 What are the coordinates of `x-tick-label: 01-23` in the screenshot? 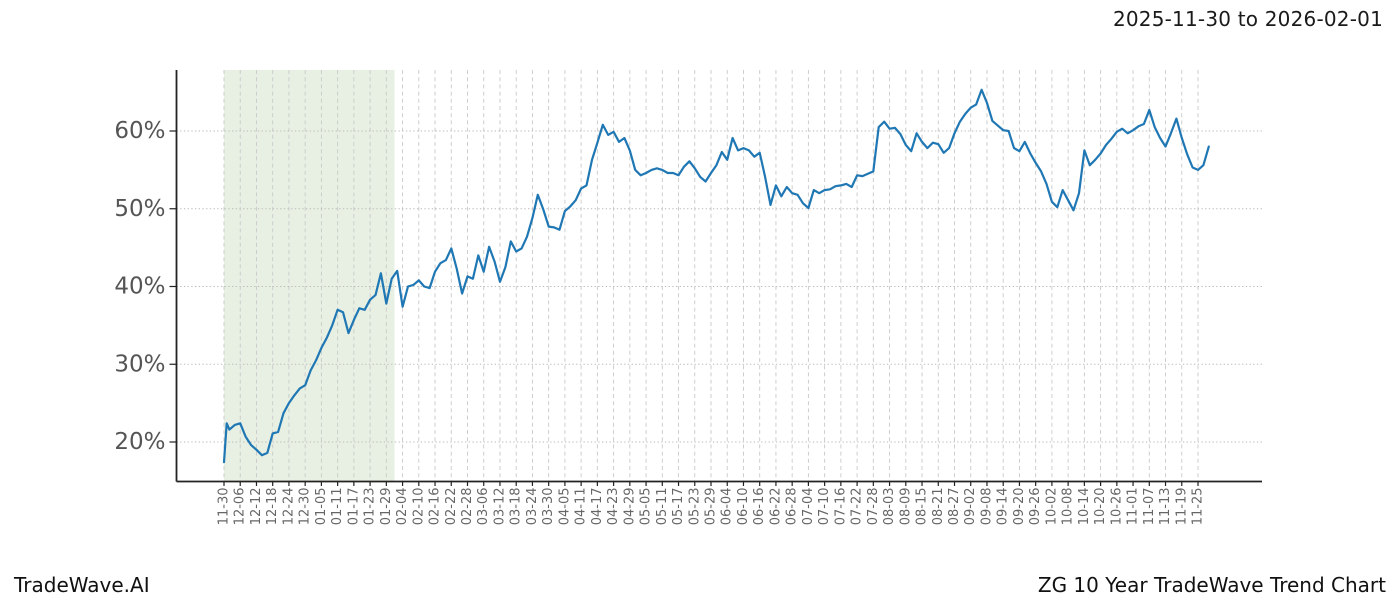 It's located at (370, 507).